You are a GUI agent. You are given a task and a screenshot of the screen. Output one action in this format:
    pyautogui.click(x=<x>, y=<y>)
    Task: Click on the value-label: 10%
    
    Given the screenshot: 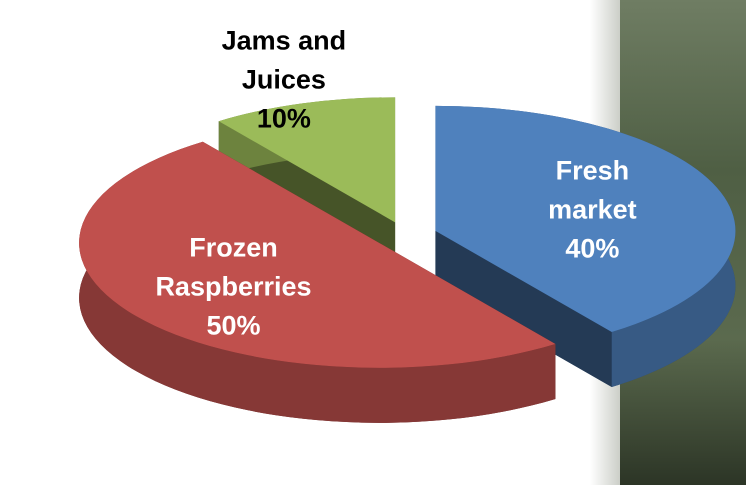 What is the action you would take?
    pyautogui.click(x=283, y=118)
    